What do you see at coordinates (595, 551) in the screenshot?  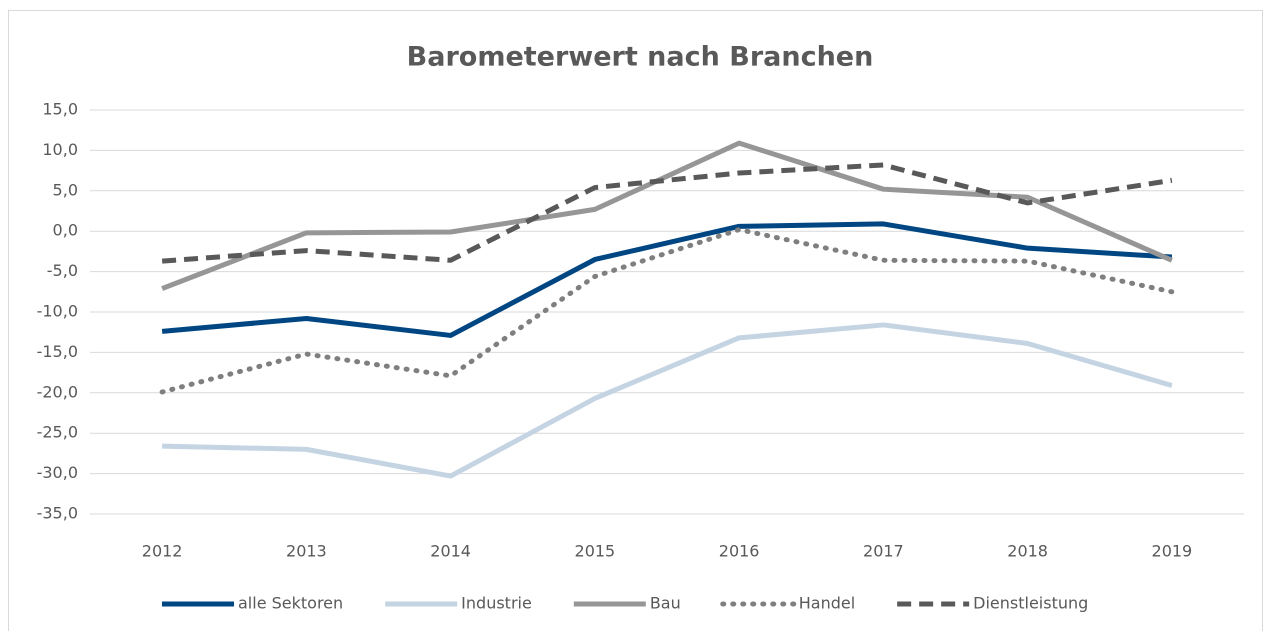 I see `x-tick-label: 2015` at bounding box center [595, 551].